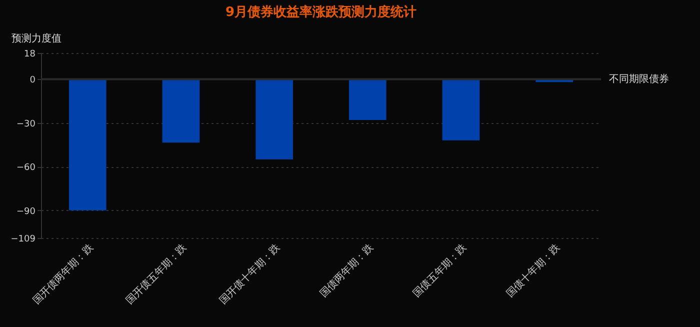  Describe the element at coordinates (23, 239) in the screenshot. I see `y-tick-label: −109` at that location.